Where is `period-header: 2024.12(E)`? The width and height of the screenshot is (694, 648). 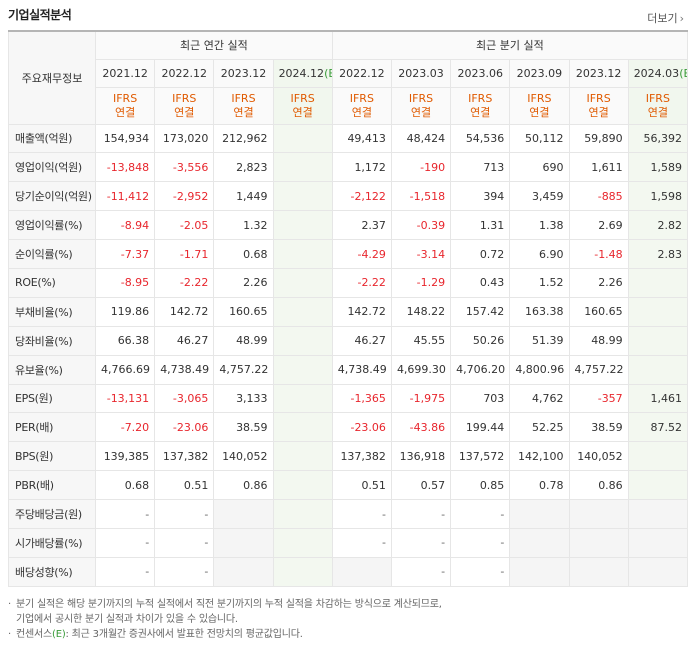 period-header: 2024.12(E) is located at coordinates (302, 73).